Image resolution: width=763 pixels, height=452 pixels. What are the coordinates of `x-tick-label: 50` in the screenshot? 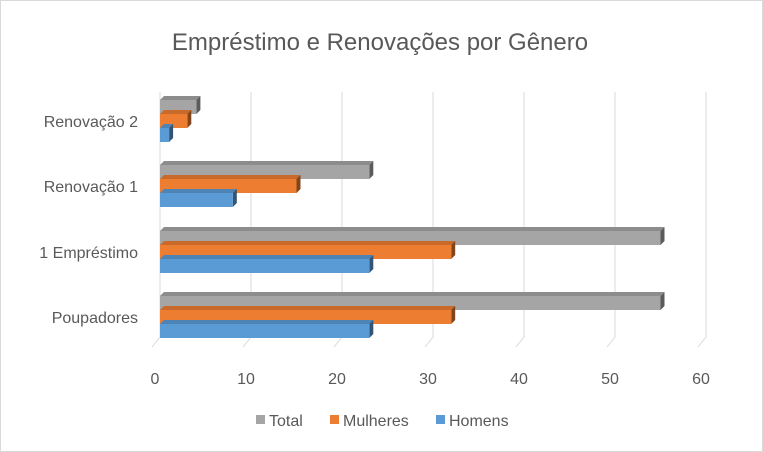 It's located at (610, 379).